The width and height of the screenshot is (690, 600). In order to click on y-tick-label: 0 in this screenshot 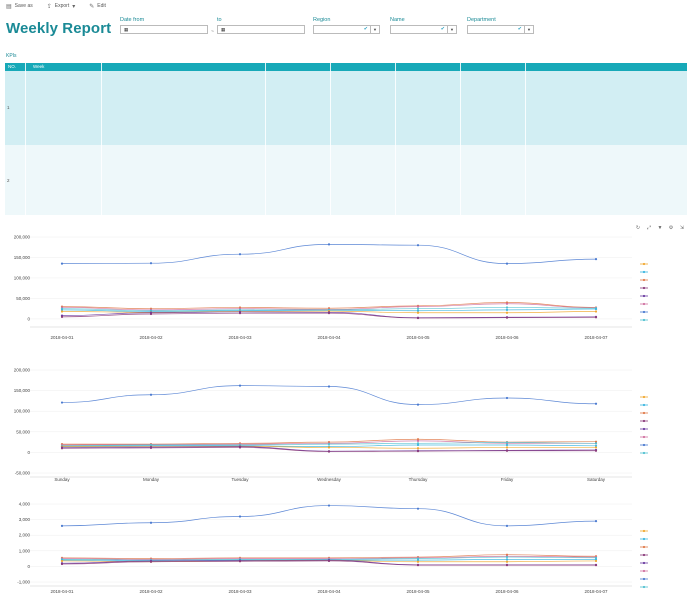, I will do `click(28, 452)`.